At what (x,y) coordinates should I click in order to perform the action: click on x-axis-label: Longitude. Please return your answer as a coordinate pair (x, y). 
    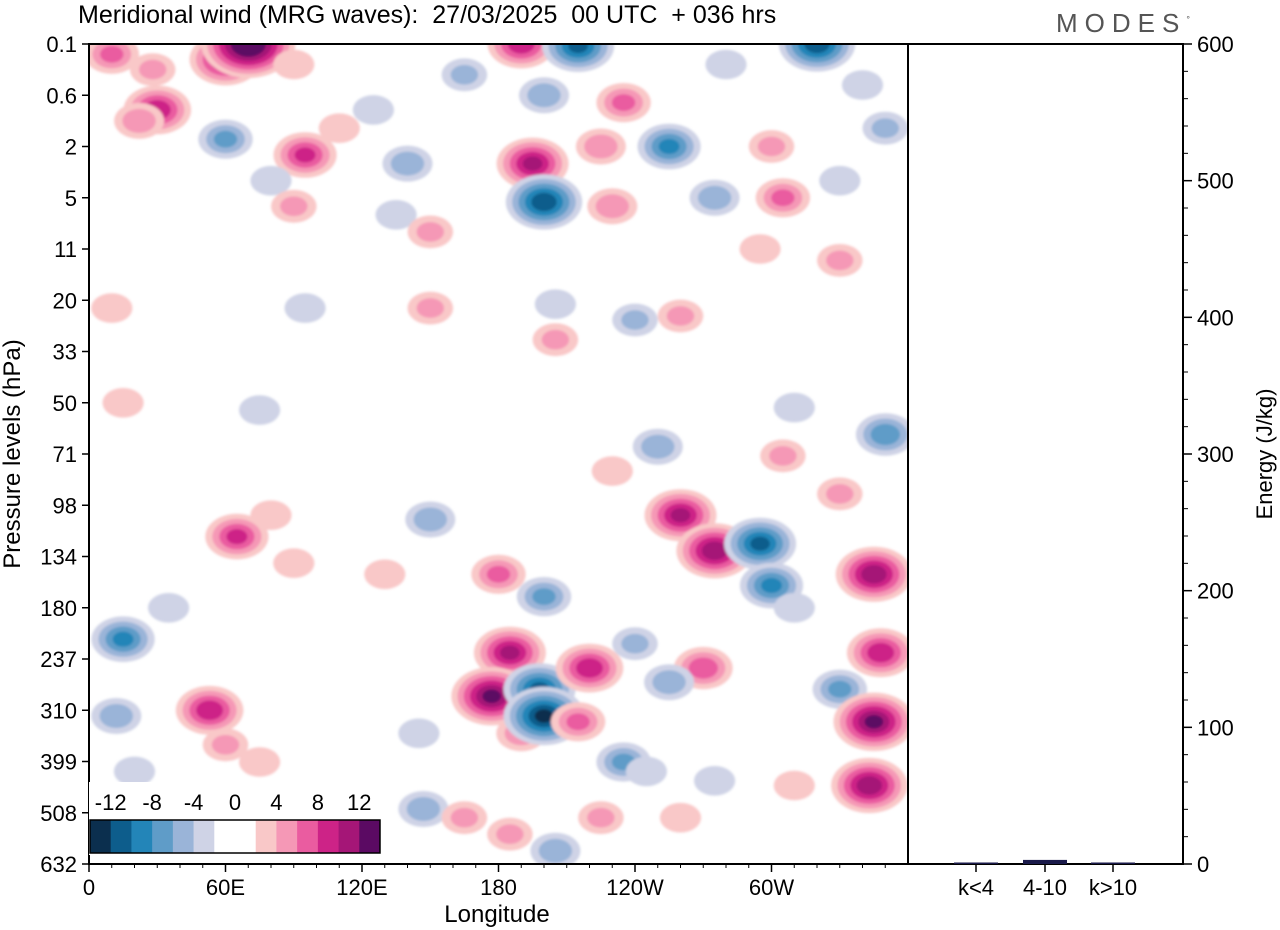
    Looking at the image, I should click on (496, 914).